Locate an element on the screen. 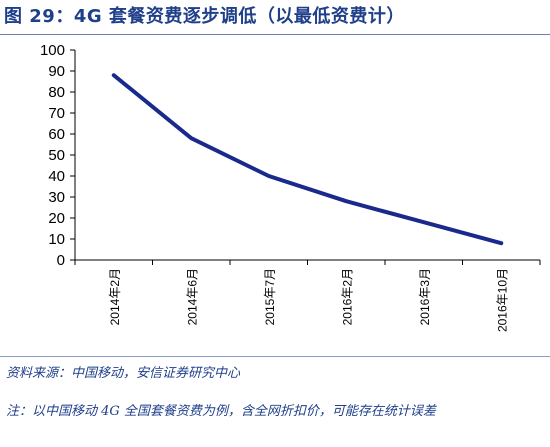  source-text: 资料来源：中国移动，安信证券研究中心 is located at coordinates (123, 373).